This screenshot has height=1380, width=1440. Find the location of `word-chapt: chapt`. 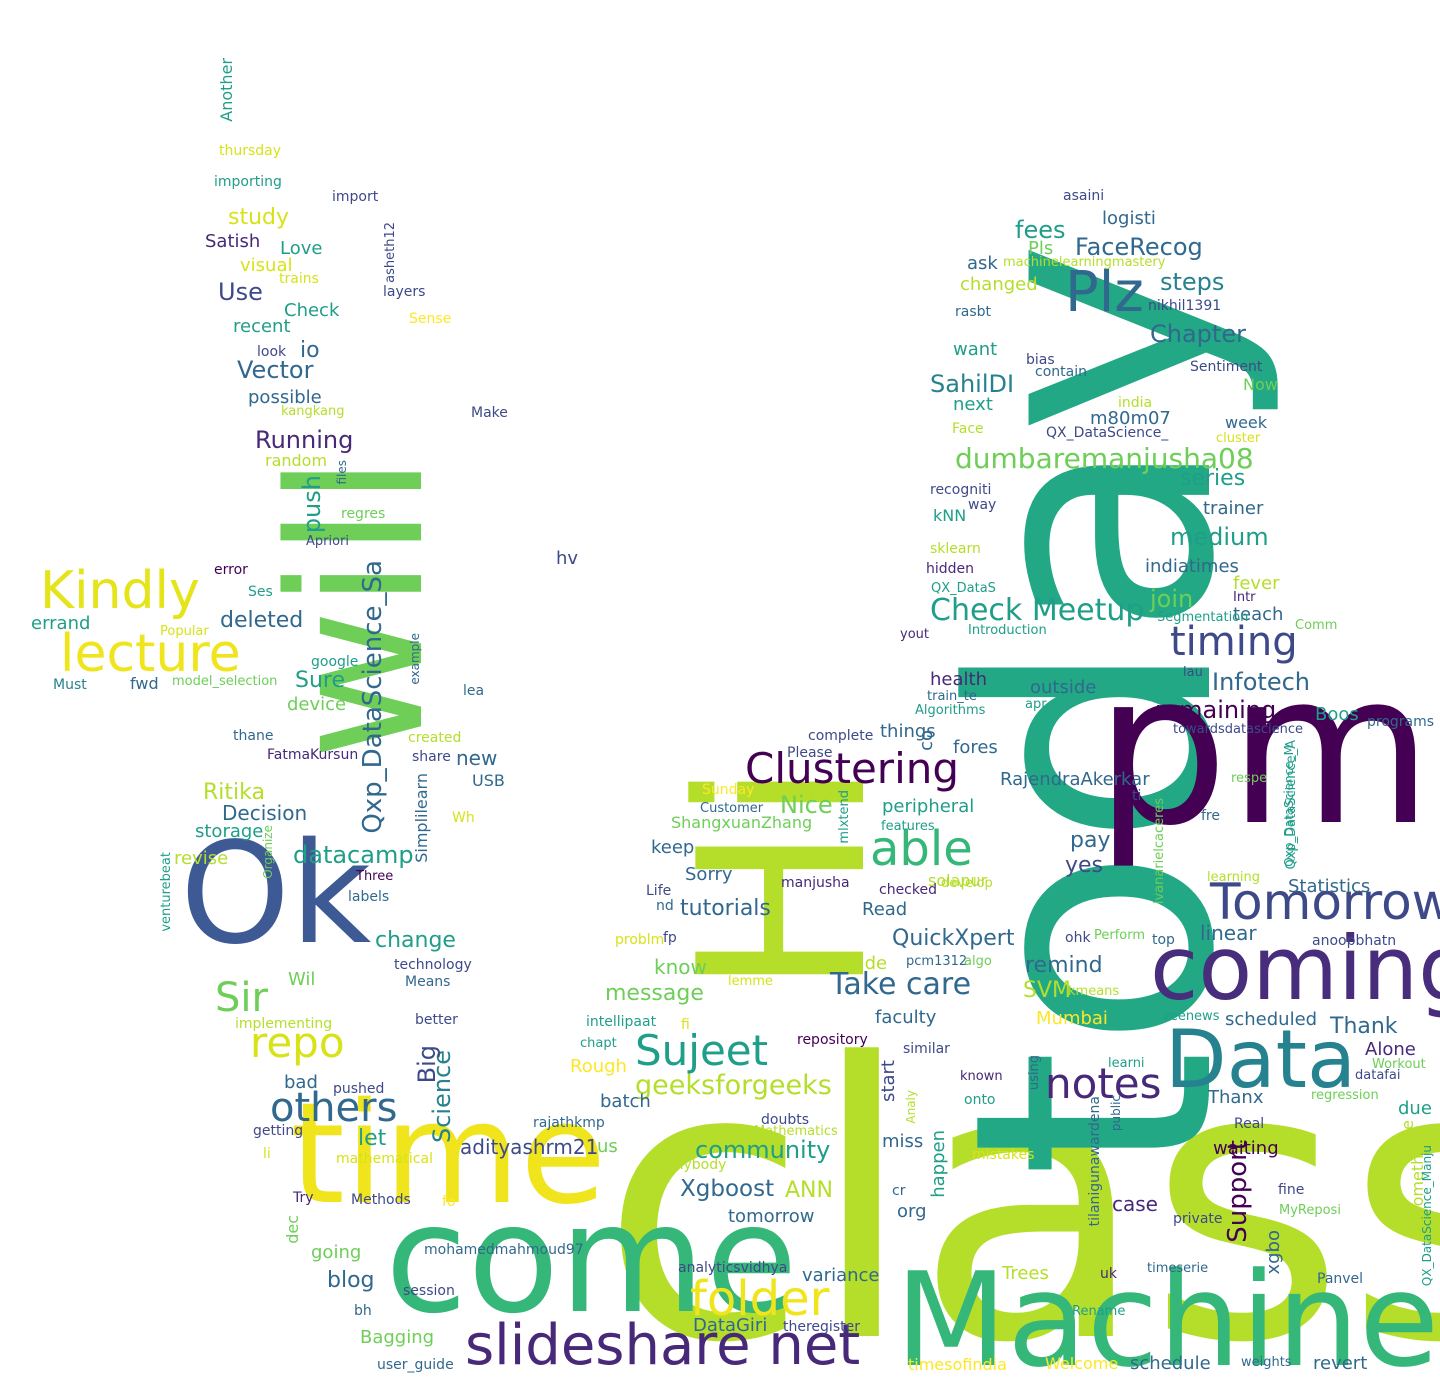

word-chapt: chapt is located at coordinates (598, 1043).